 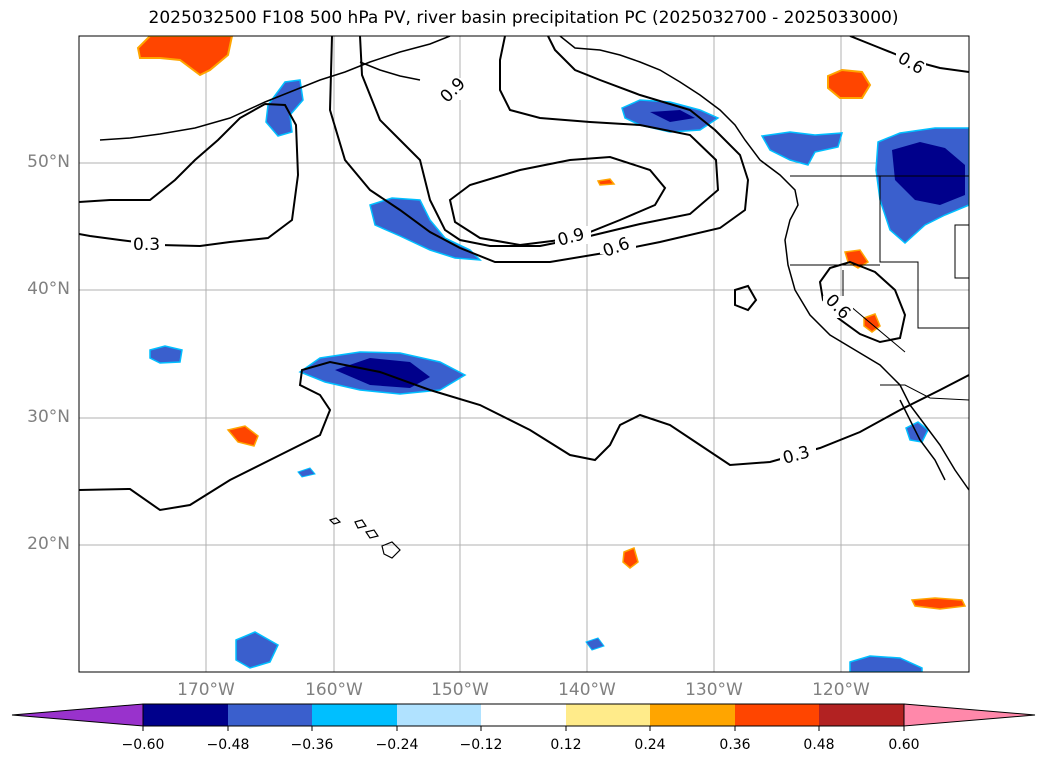 I want to click on contour-label: 0.3, so click(x=146, y=245).